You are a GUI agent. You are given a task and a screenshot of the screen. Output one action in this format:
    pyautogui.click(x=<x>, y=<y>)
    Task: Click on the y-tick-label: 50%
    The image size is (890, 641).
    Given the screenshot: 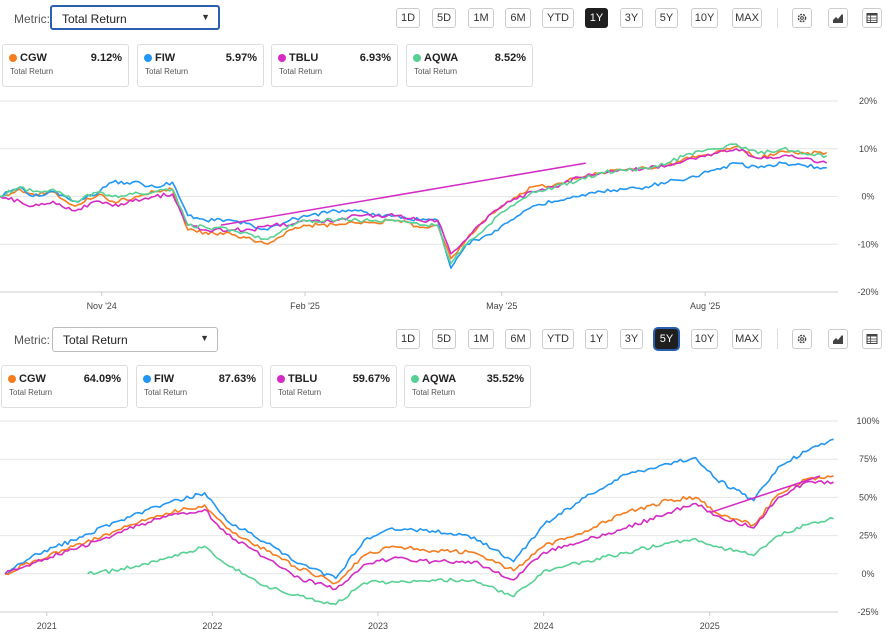 What is the action you would take?
    pyautogui.click(x=868, y=497)
    